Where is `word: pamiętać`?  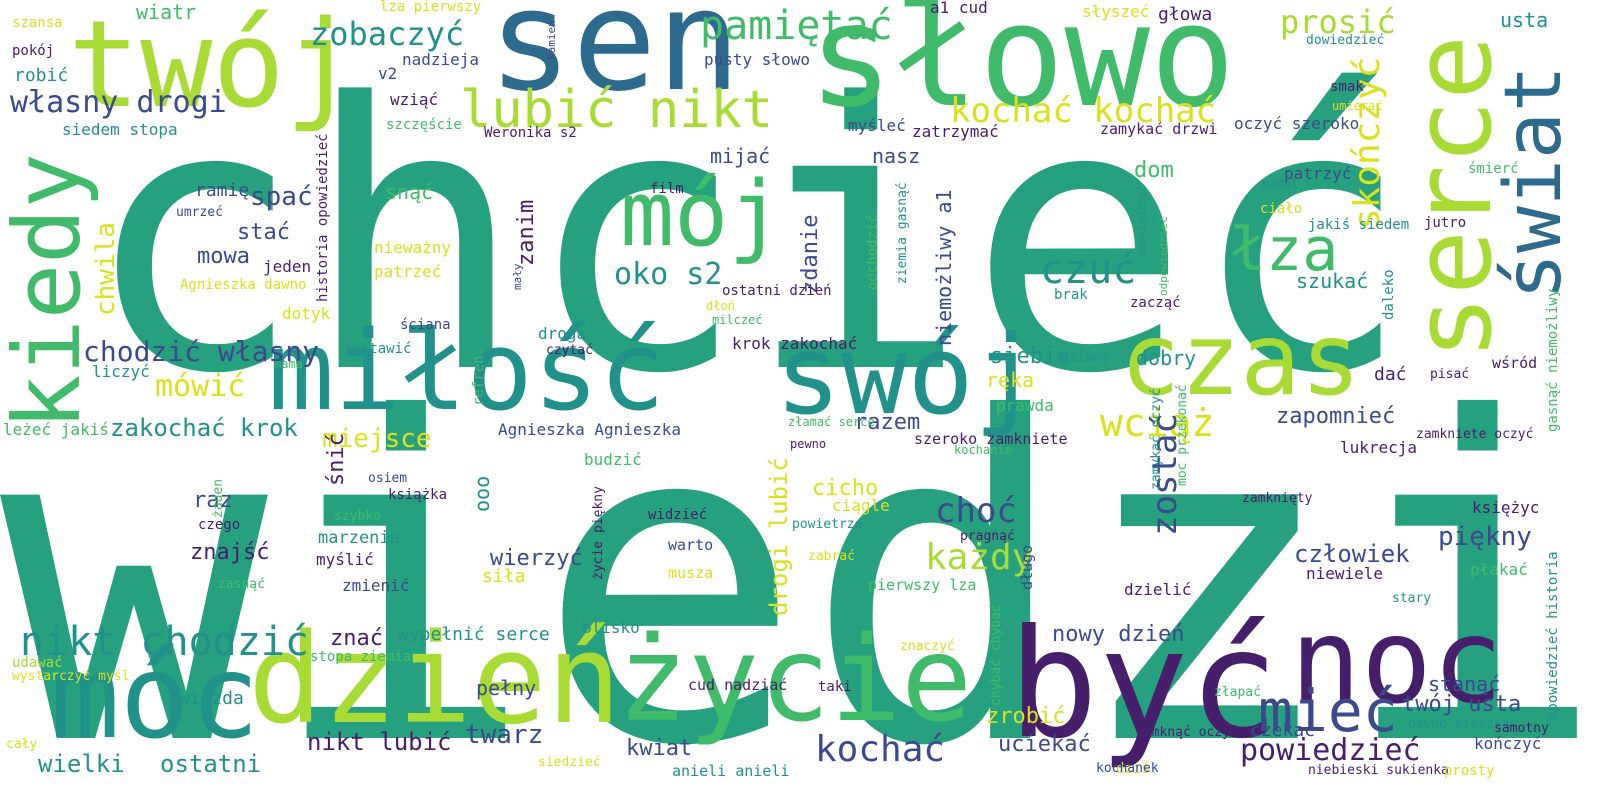 word: pamiętać is located at coordinates (796, 26).